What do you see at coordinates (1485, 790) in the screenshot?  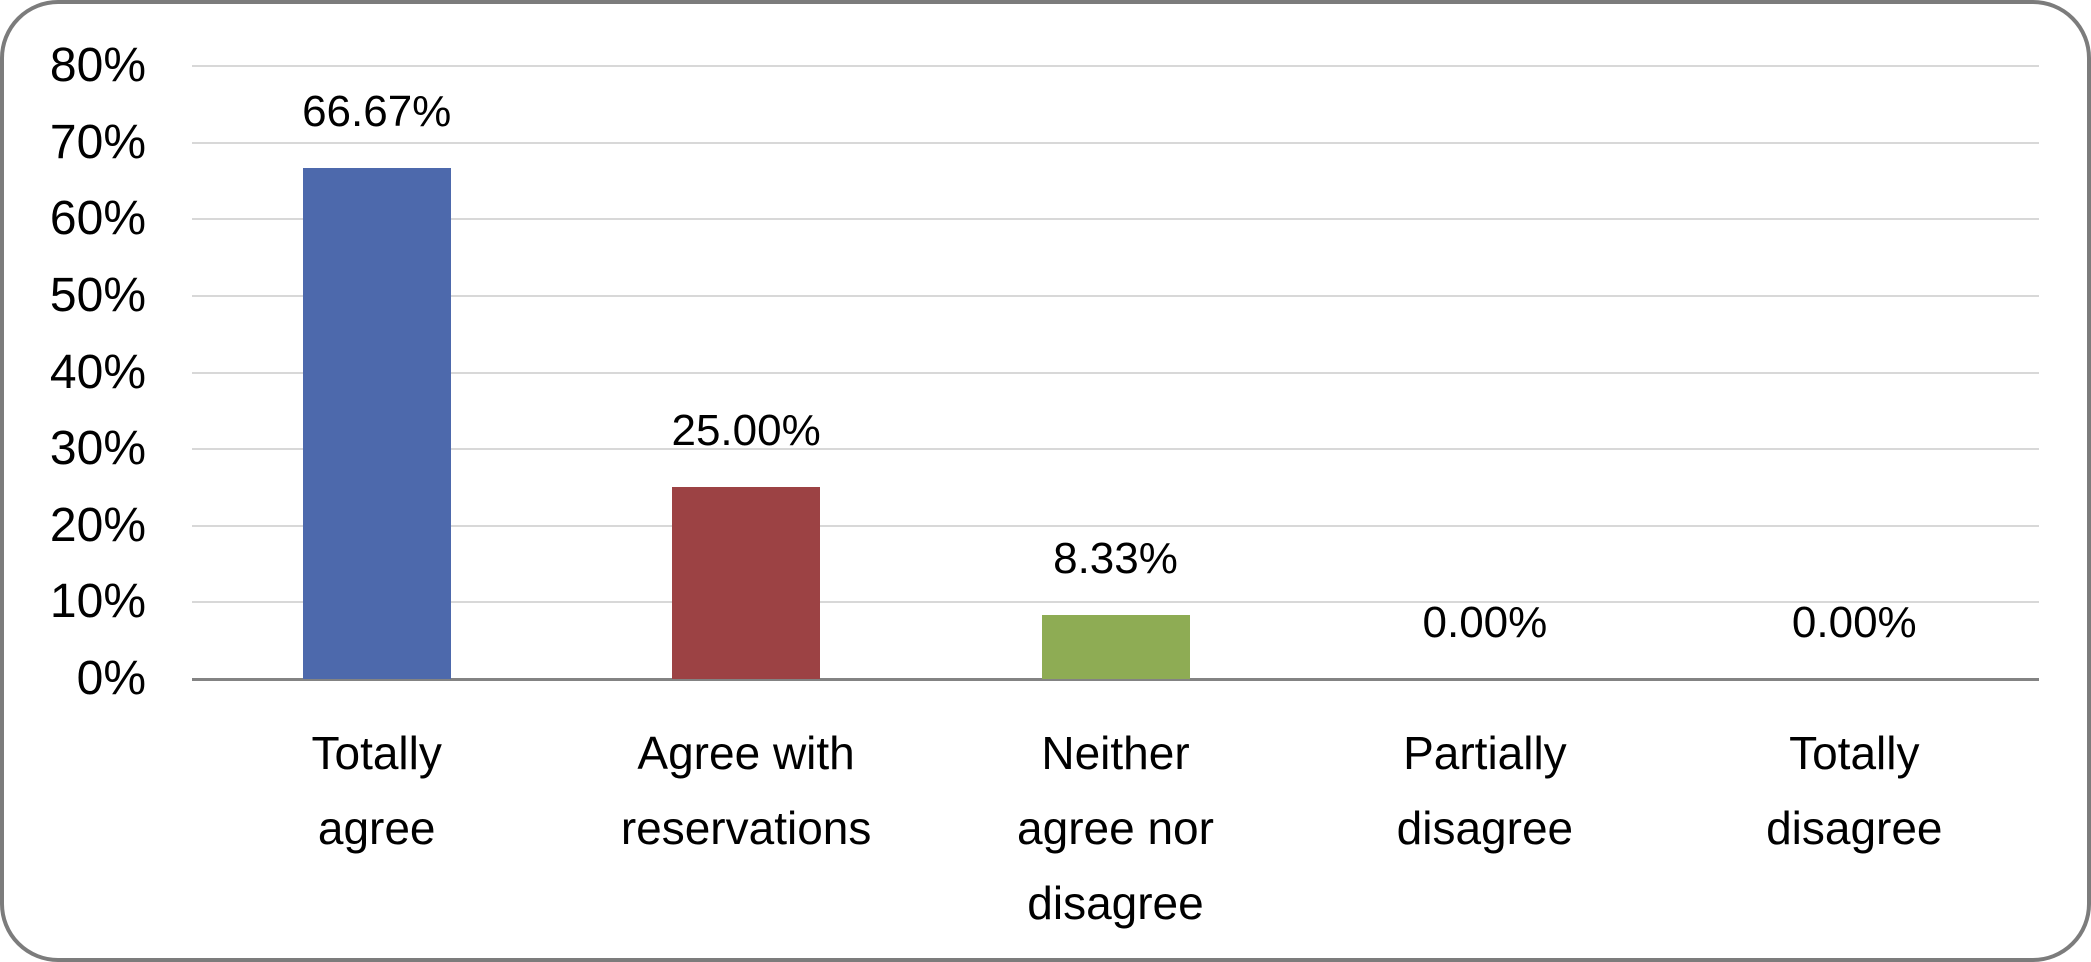 I see `category-label: Partially disagree` at bounding box center [1485, 790].